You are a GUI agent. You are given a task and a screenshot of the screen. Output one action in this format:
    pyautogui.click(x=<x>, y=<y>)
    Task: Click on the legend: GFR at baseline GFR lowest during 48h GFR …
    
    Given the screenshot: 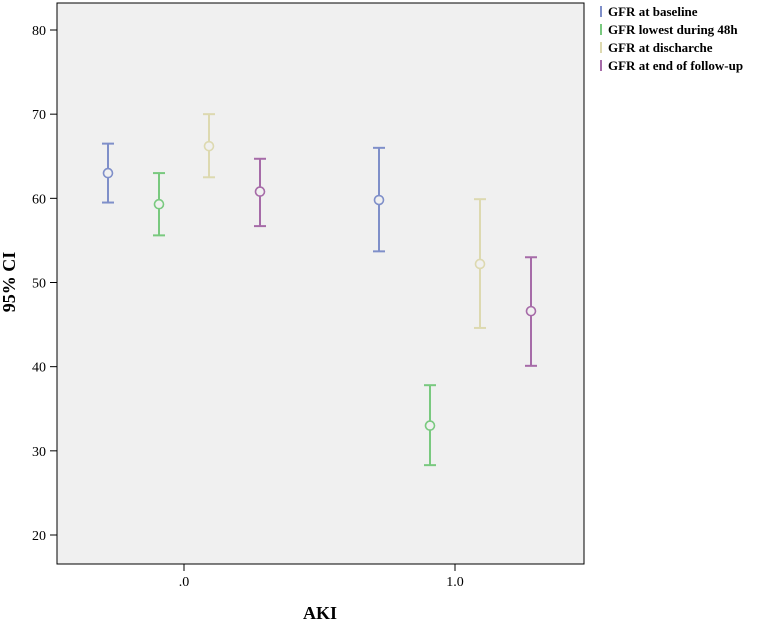 What is the action you would take?
    pyautogui.click(x=671, y=38)
    